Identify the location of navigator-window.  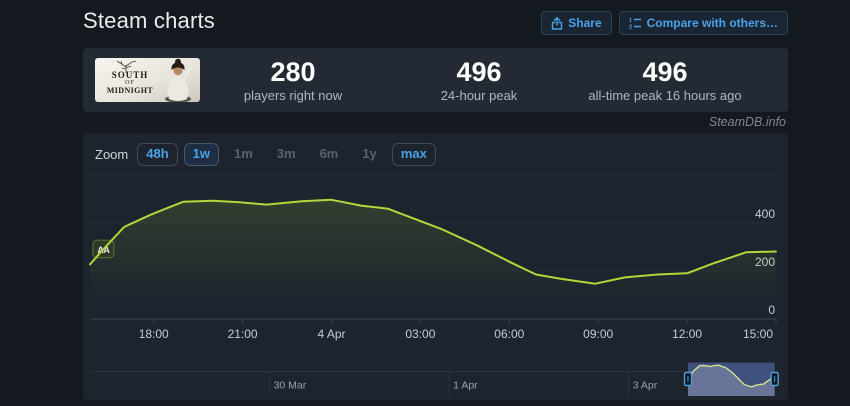
(731, 379).